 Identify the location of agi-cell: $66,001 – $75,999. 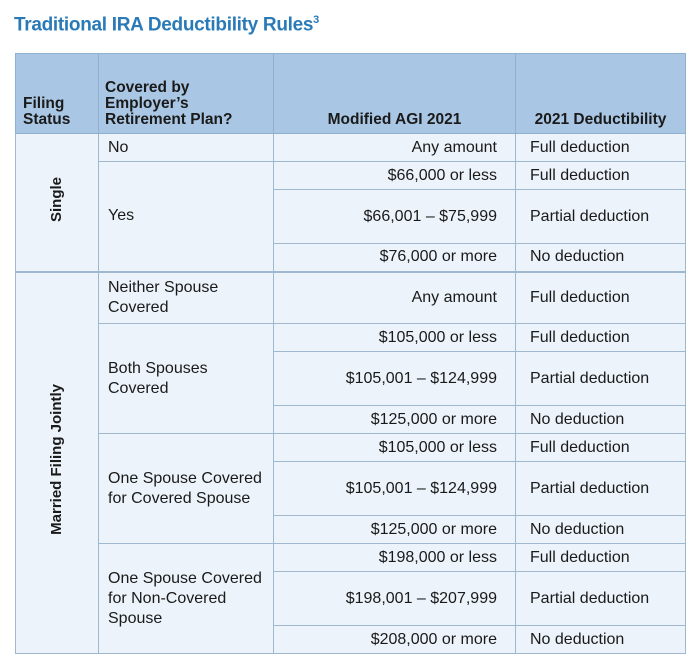
(394, 216).